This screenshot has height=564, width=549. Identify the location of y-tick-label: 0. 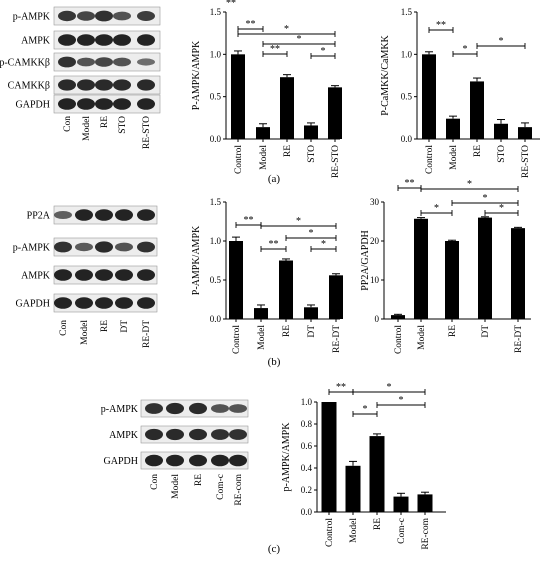
(377, 319).